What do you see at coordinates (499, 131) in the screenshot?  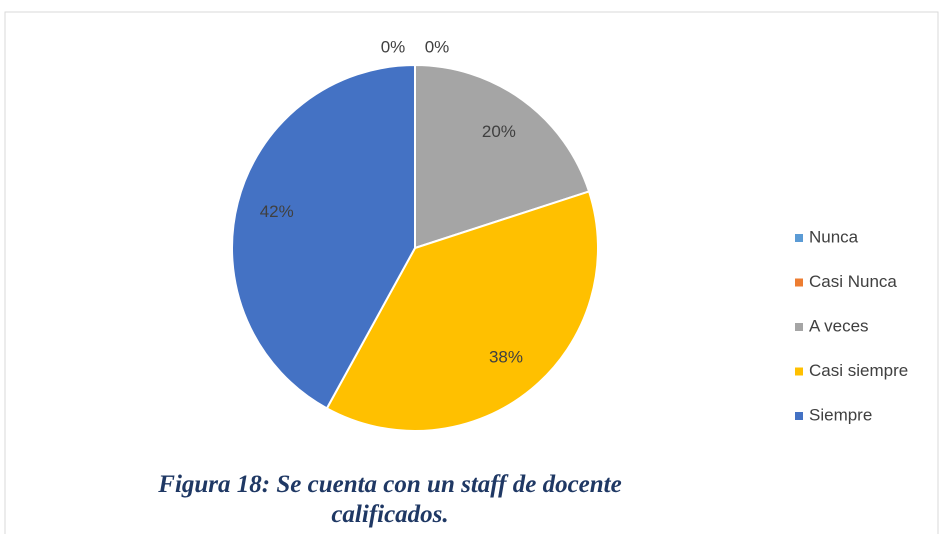 I see `data-label: 20%` at bounding box center [499, 131].